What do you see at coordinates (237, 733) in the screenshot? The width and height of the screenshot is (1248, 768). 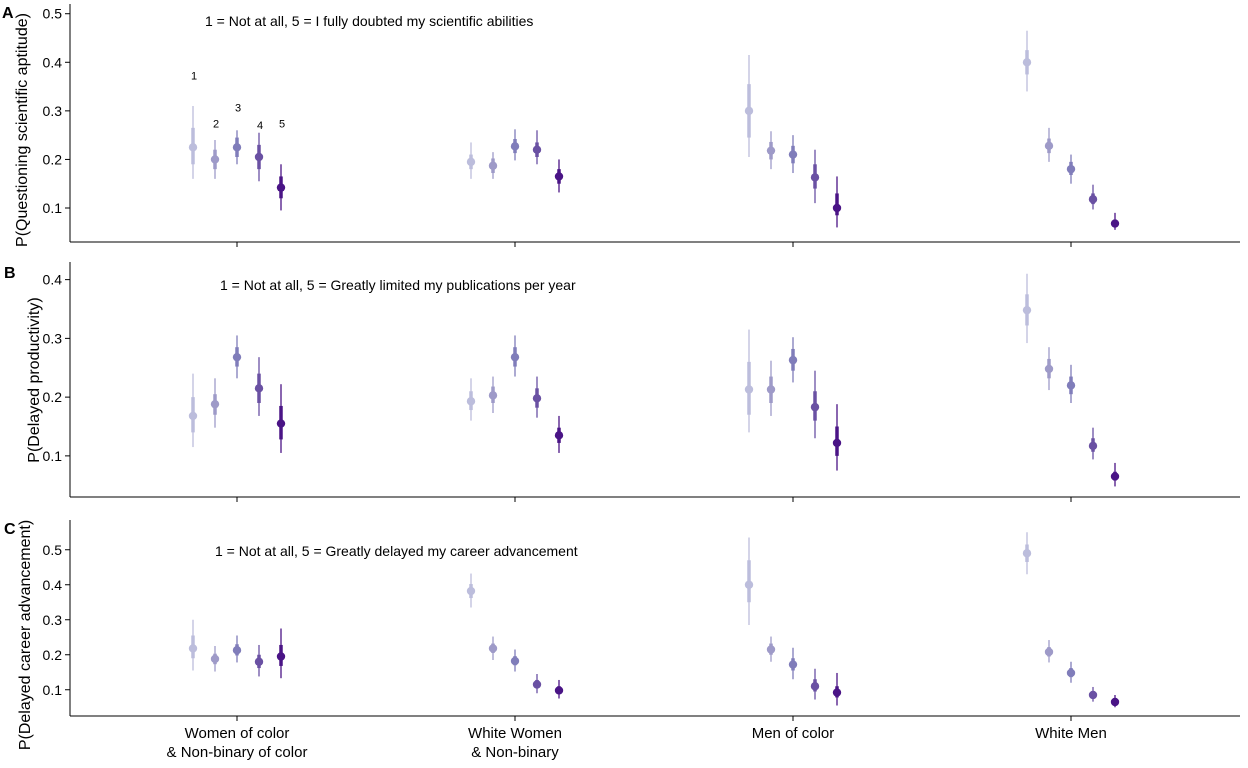 I see `x-category-label: Women of color` at bounding box center [237, 733].